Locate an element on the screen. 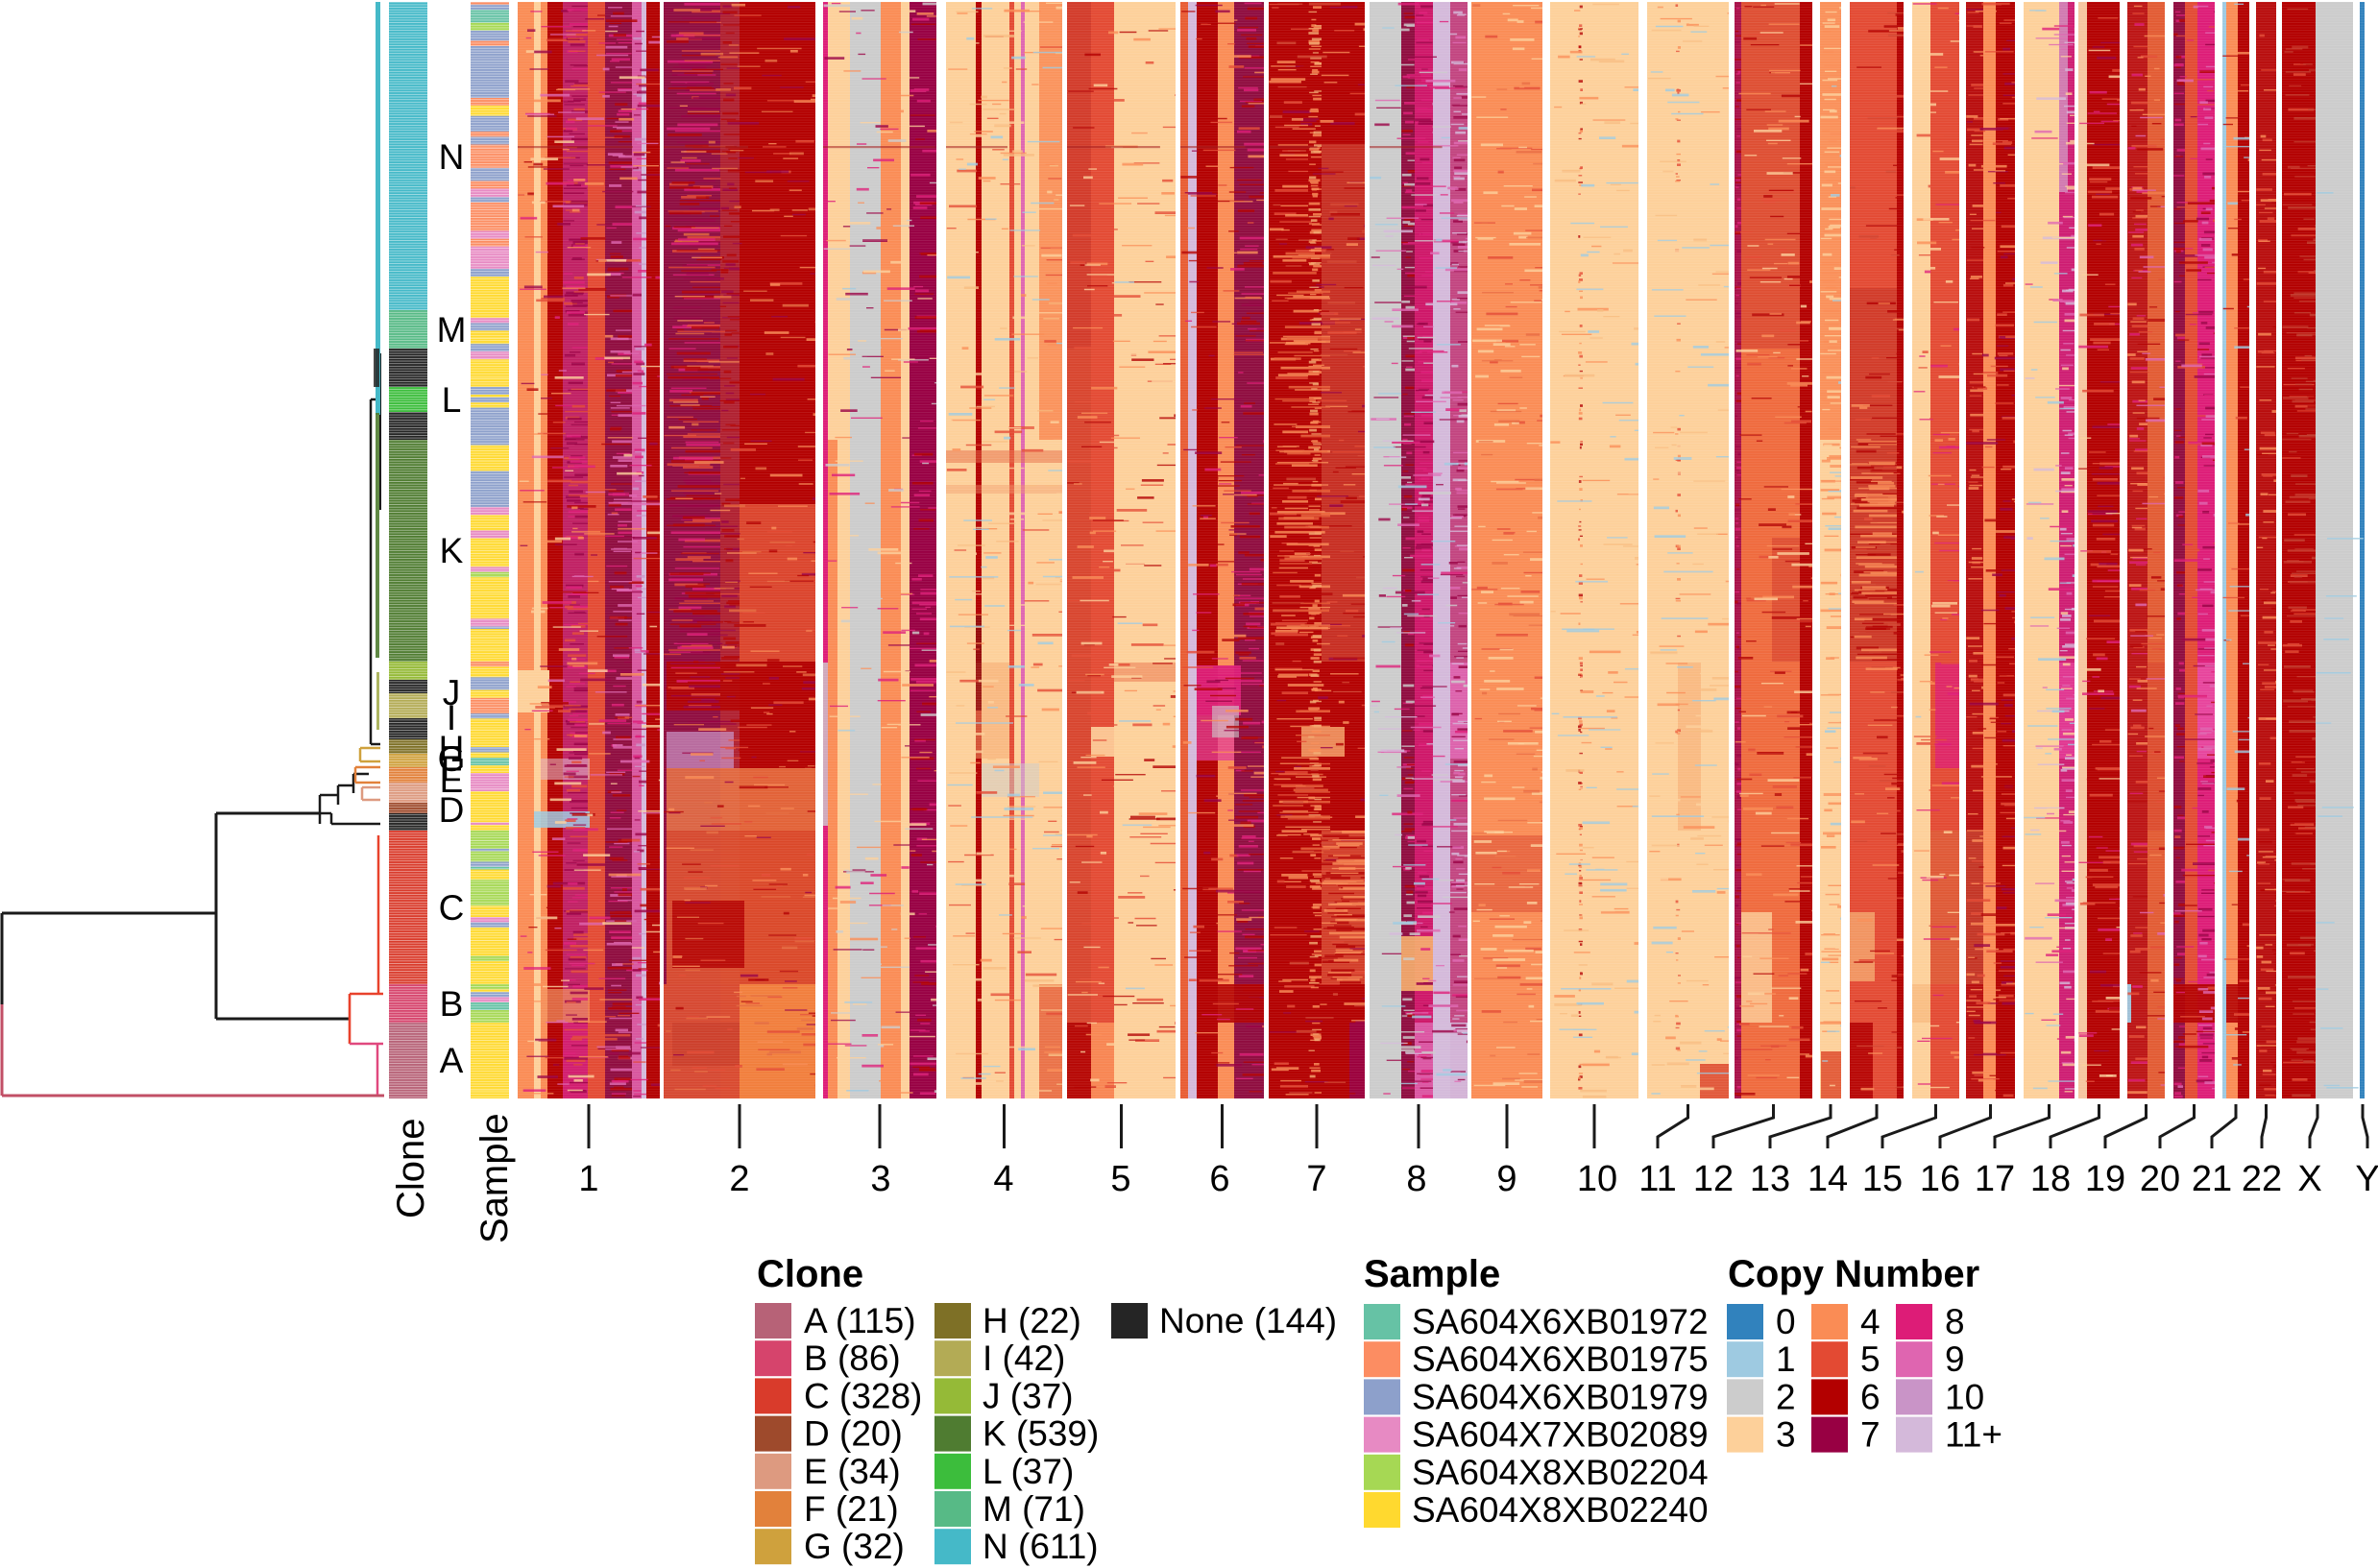 The width and height of the screenshot is (2378, 1568). svg-text: M is located at coordinates (452, 330).